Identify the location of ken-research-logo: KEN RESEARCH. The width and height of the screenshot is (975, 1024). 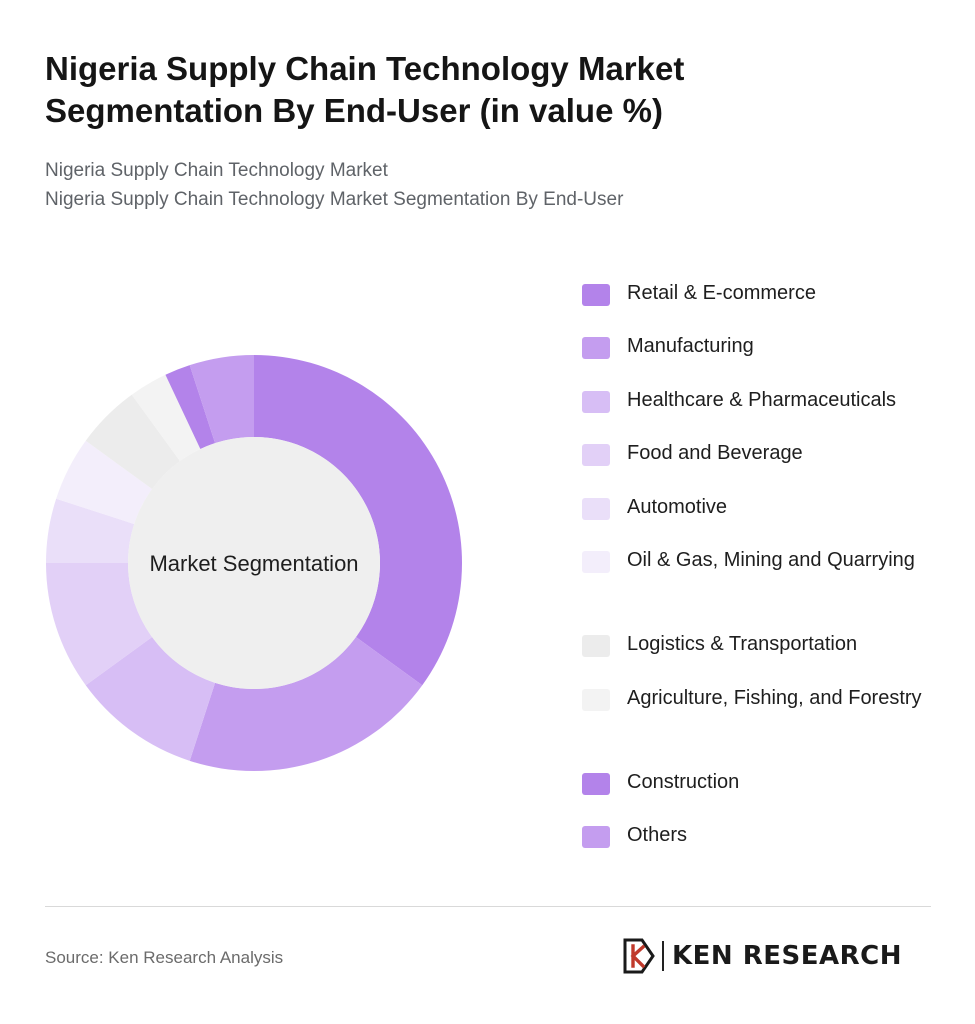
(762, 956).